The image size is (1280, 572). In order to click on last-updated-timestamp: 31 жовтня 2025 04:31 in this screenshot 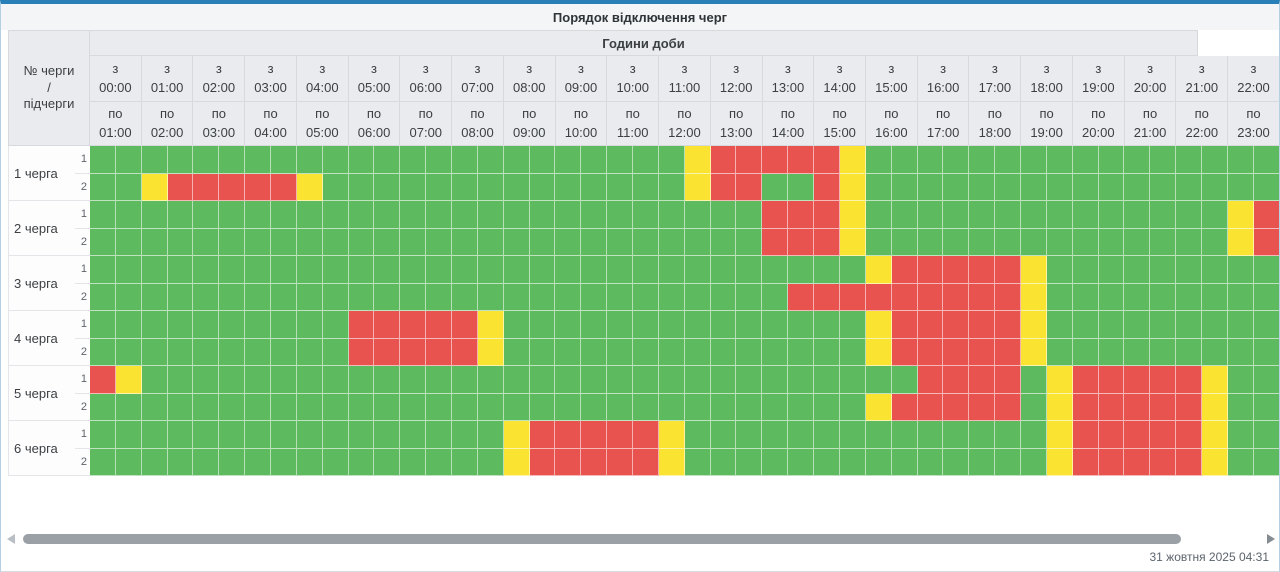, I will do `click(1209, 557)`.